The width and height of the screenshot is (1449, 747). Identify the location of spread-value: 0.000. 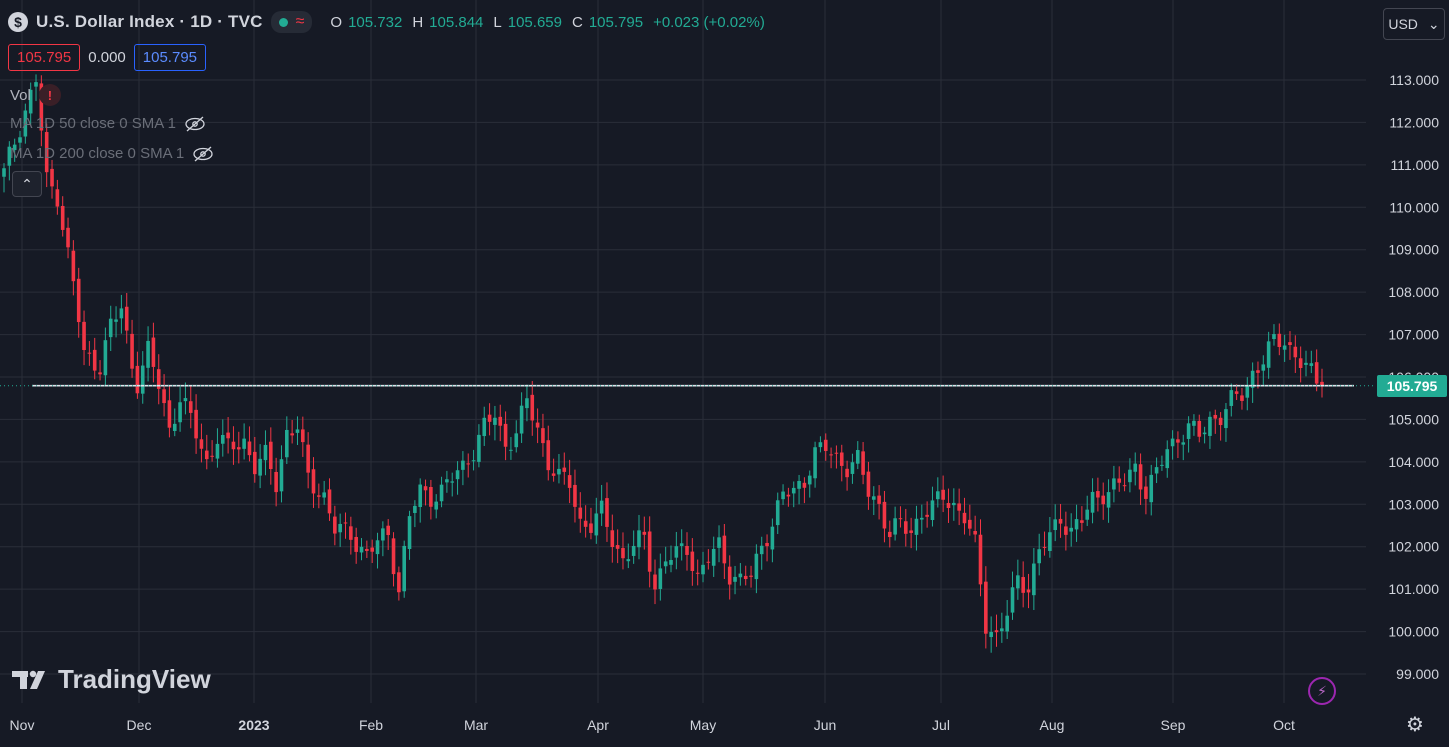
(107, 57).